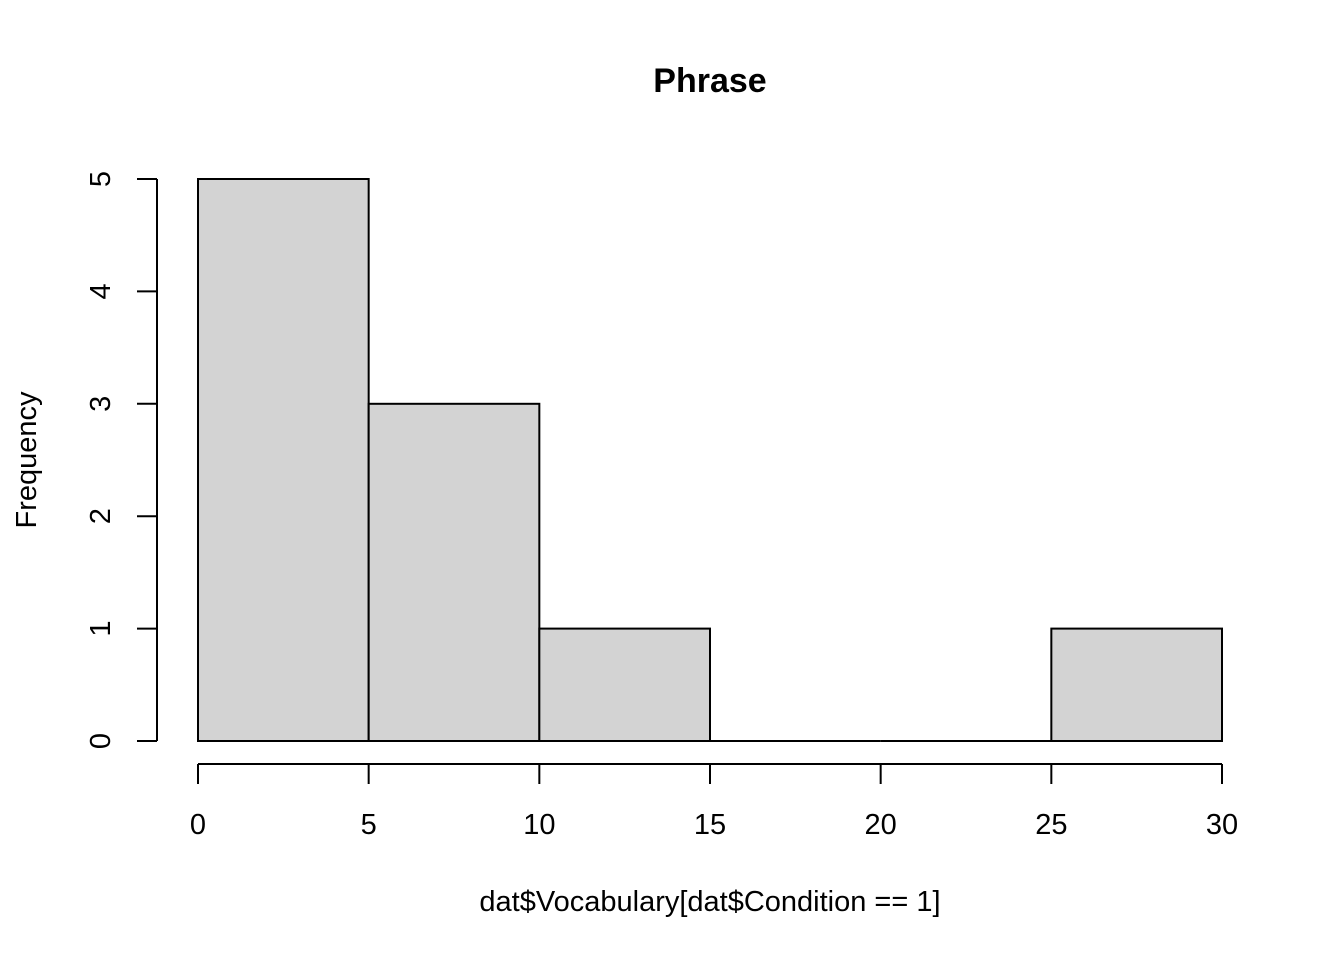 Image resolution: width=1344 pixels, height=960 pixels. What do you see at coordinates (198, 825) in the screenshot?
I see `x-tick-label-0: 0` at bounding box center [198, 825].